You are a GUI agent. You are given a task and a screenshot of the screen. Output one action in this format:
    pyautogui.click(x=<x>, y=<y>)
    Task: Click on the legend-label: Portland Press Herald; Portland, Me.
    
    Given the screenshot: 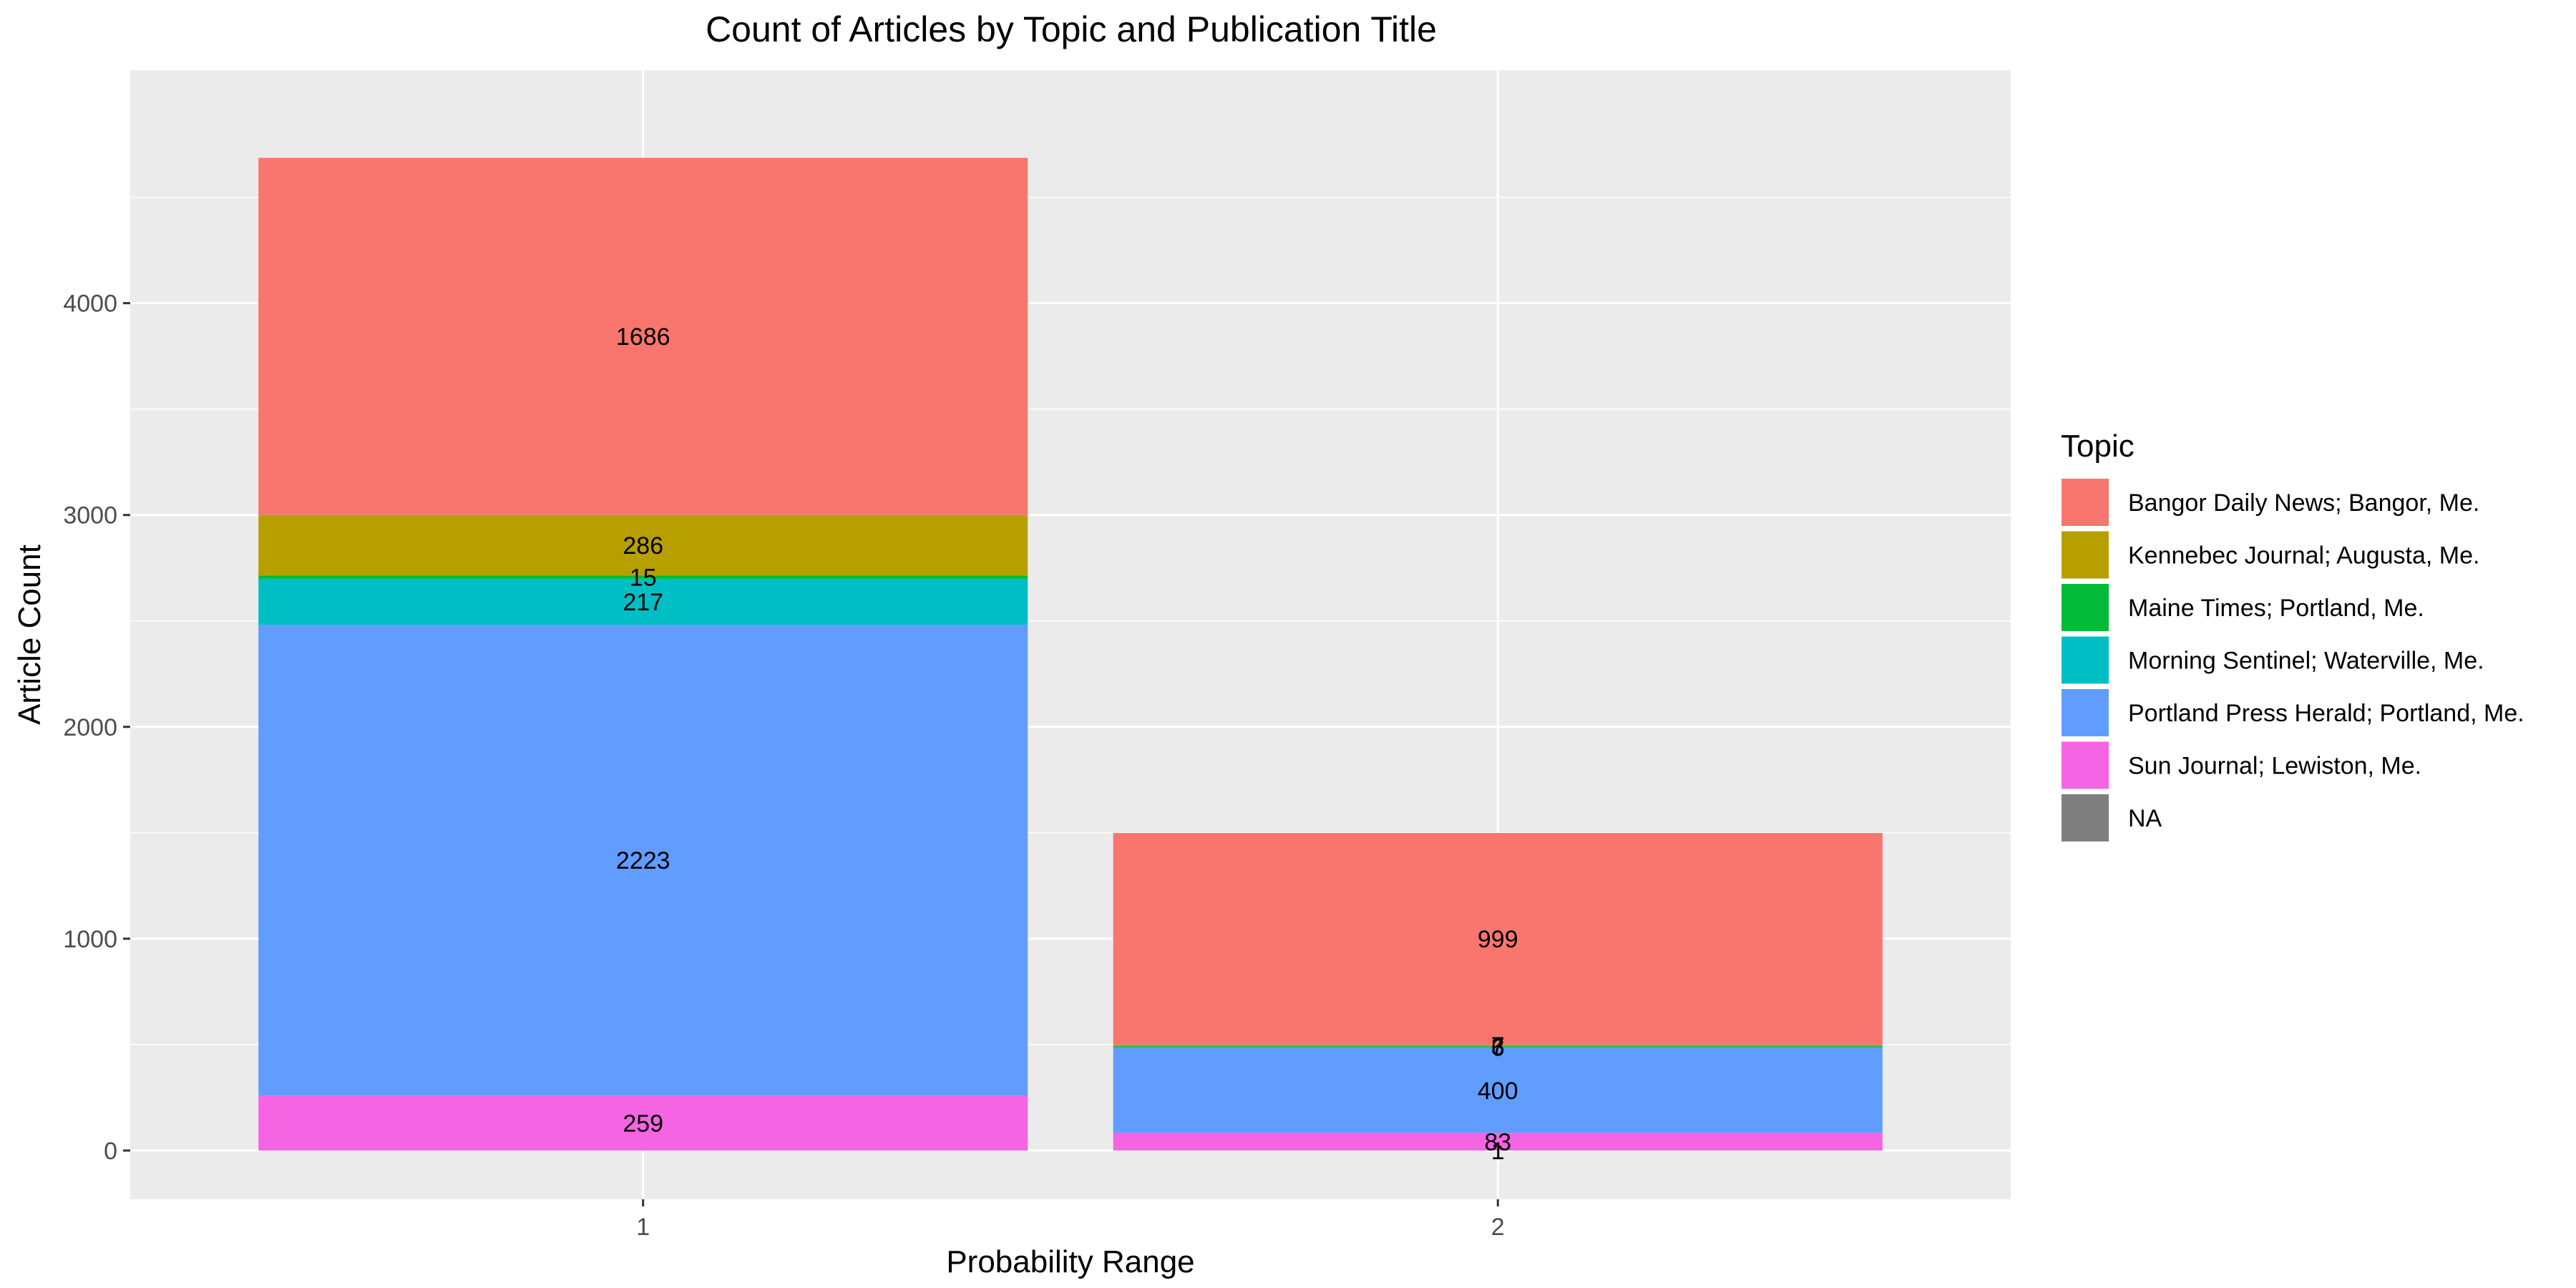 What is the action you would take?
    pyautogui.click(x=2326, y=713)
    